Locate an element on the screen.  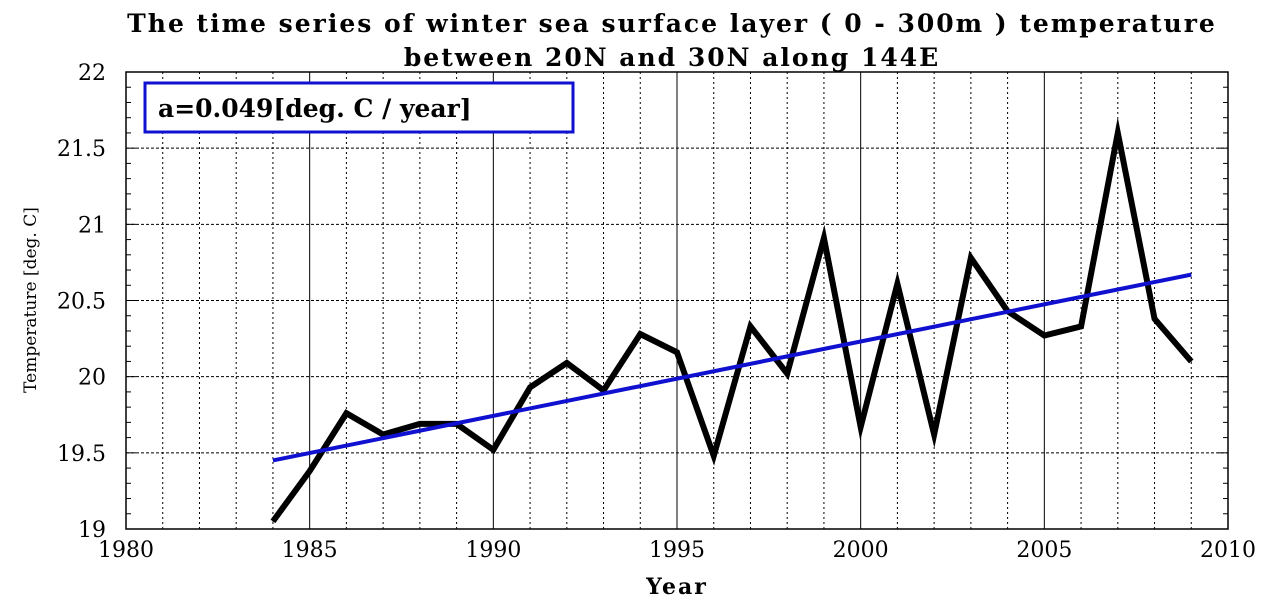
slope-annotation-text: a=0.049[deg. C / year] is located at coordinates (315, 108).